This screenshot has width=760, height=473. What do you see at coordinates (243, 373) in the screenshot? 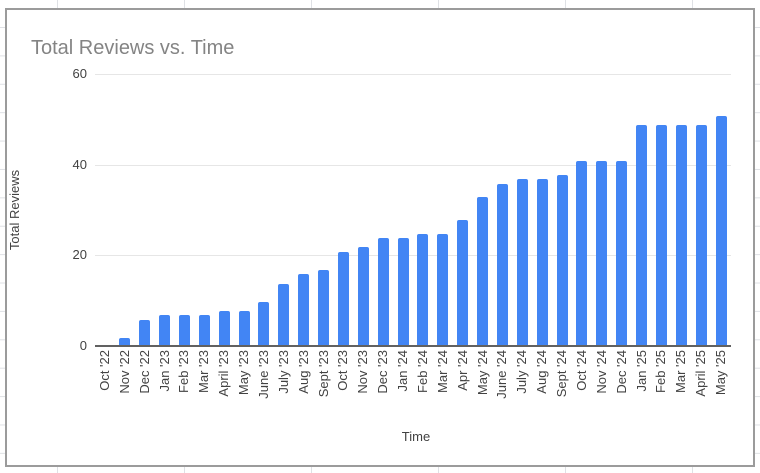
I see `x-tick-label: May '23` at bounding box center [243, 373].